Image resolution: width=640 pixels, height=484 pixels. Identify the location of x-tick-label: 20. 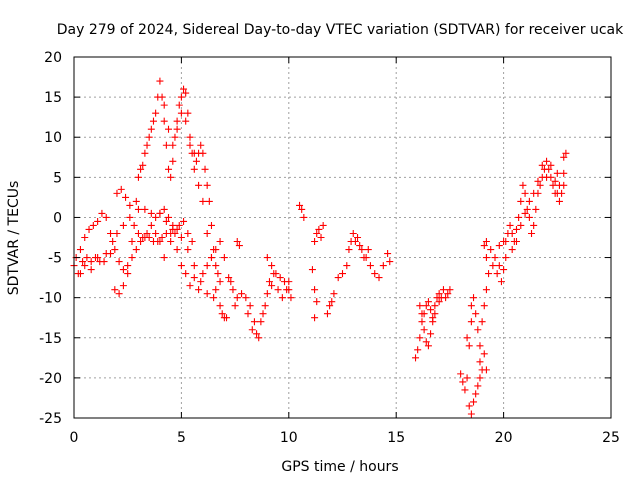
(504, 438).